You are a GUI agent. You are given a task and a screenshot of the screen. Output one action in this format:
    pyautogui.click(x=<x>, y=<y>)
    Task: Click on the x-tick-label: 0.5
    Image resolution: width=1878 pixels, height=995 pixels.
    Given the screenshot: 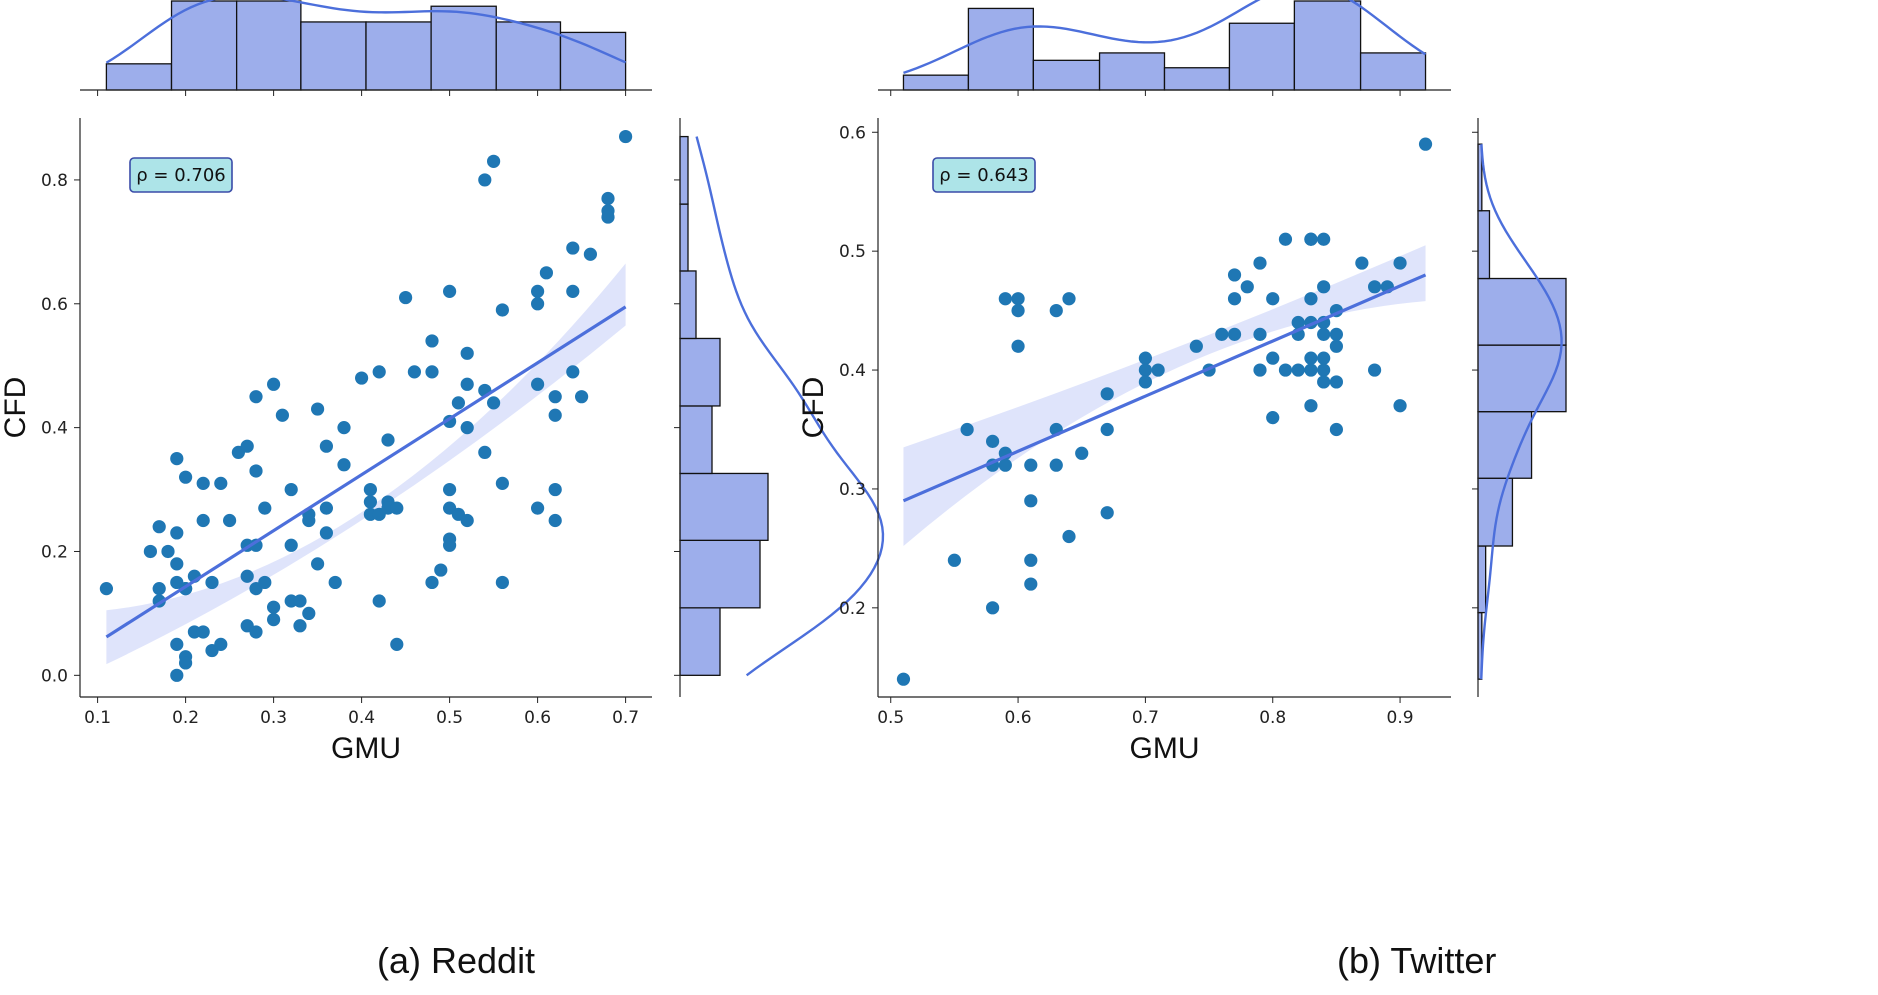 What is the action you would take?
    pyautogui.click(x=890, y=718)
    